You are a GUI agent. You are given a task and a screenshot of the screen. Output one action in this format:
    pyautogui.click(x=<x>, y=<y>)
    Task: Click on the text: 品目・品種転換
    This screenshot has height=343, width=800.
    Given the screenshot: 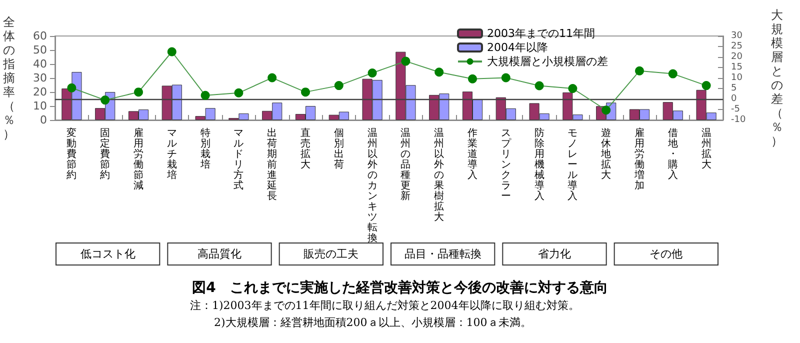 What is the action you would take?
    pyautogui.click(x=443, y=254)
    